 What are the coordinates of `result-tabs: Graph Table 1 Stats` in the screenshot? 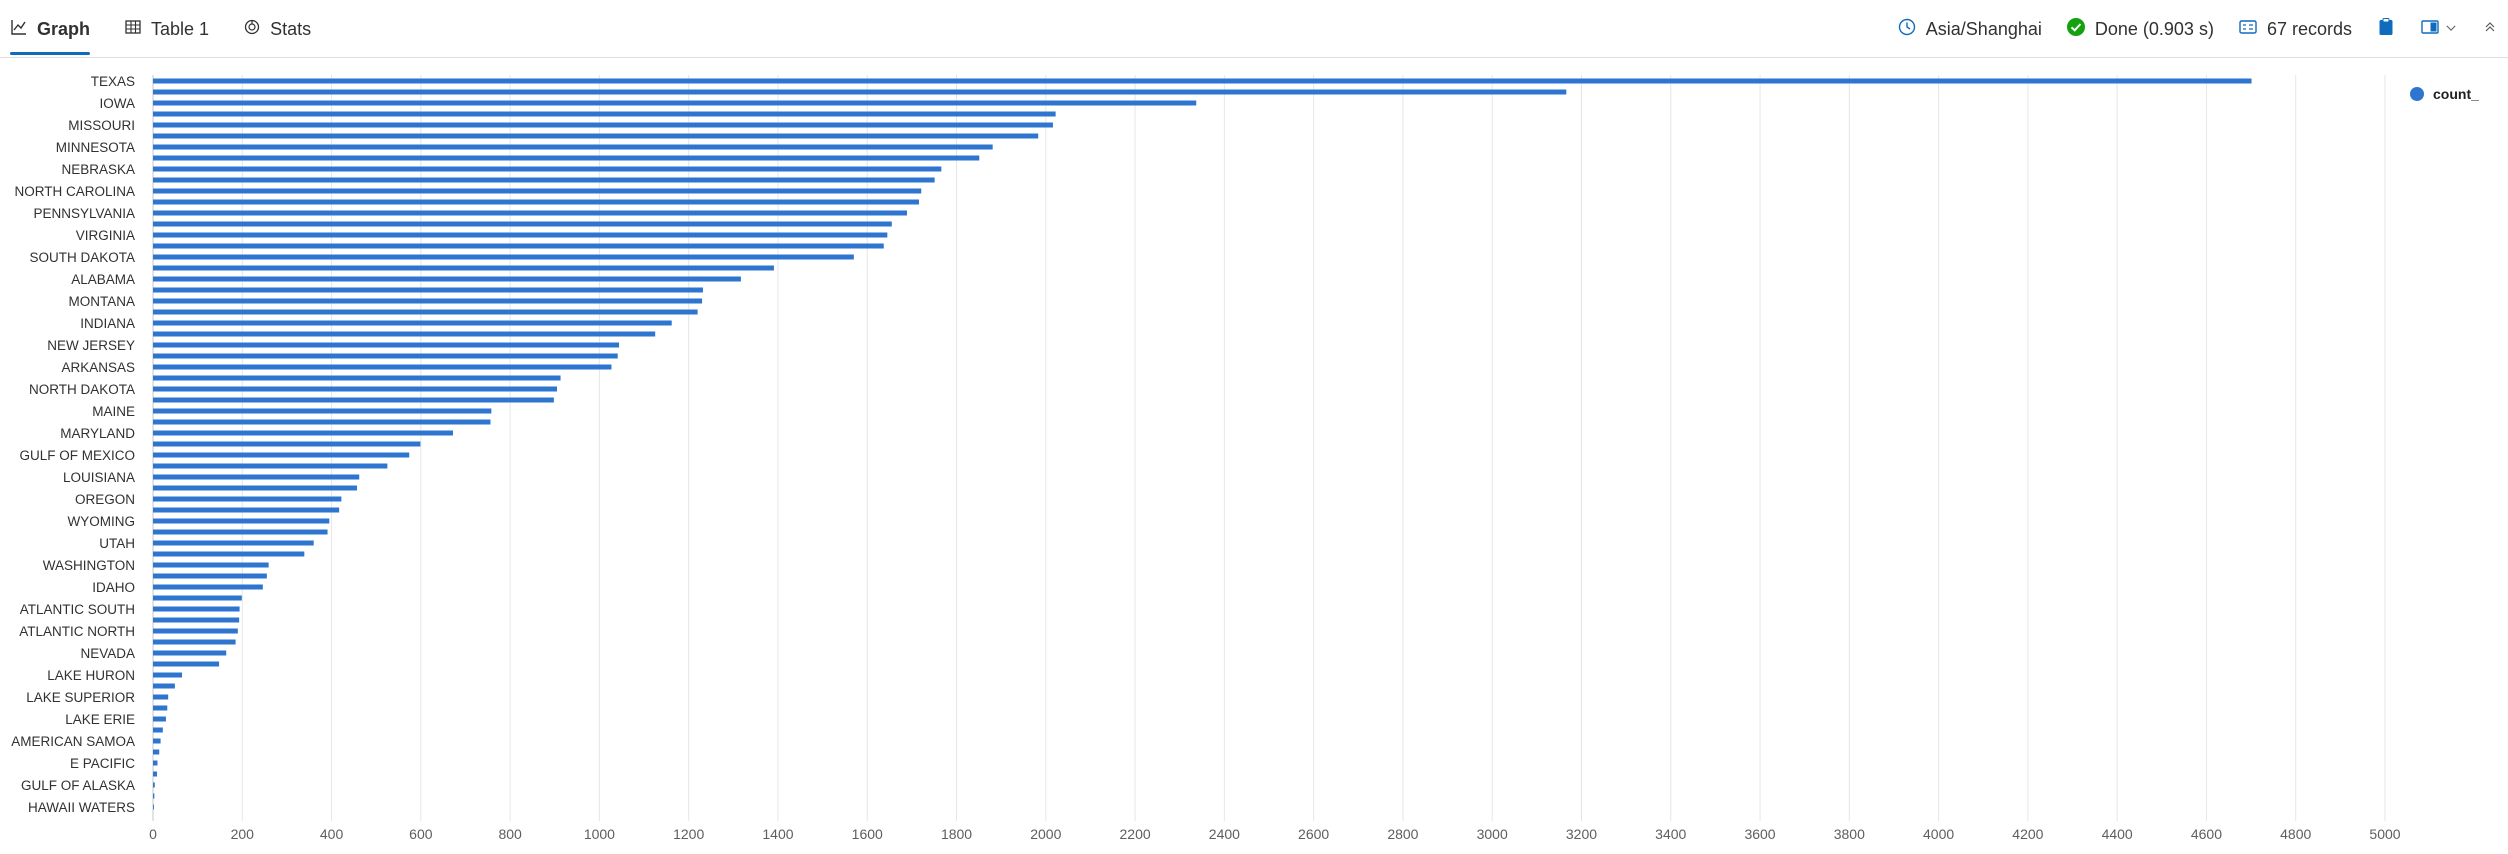 It's located at (160, 29).